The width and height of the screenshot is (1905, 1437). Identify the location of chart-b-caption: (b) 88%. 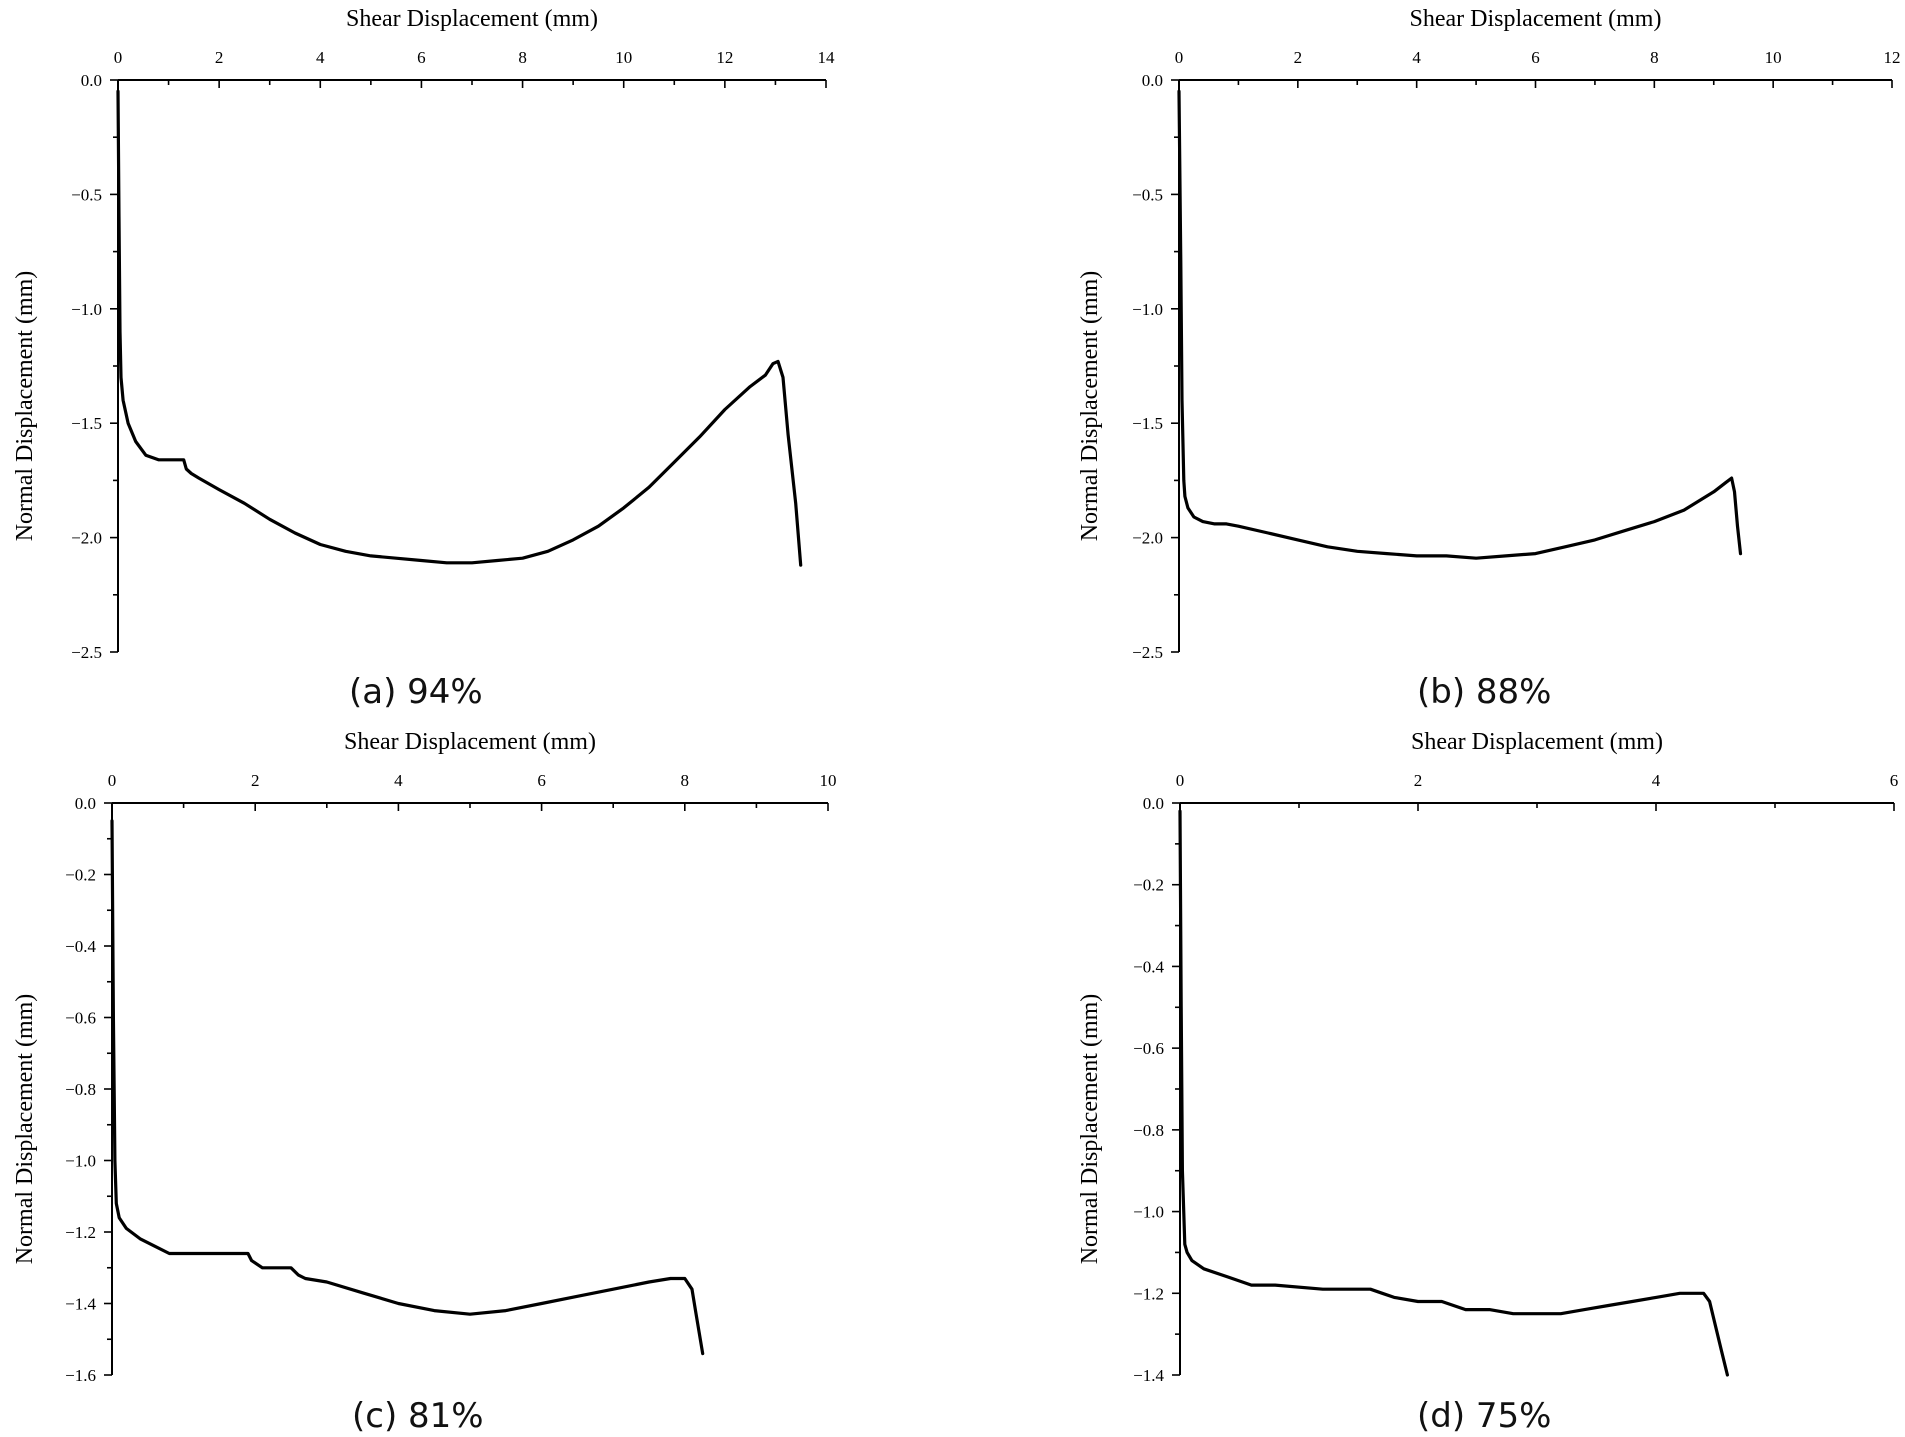
(1484, 692).